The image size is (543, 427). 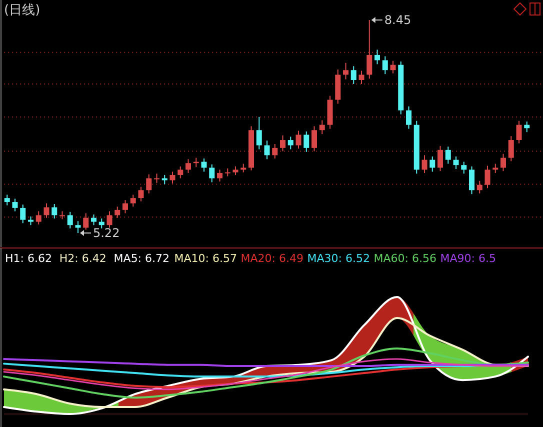 I want to click on text: MA60: 6.56, so click(x=405, y=258).